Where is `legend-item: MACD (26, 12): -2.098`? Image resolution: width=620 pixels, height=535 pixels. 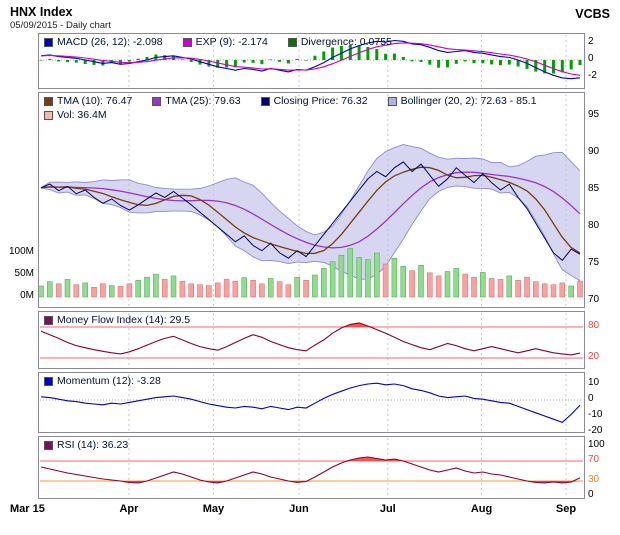 legend-item: MACD (26, 12): -2.098 is located at coordinates (103, 42).